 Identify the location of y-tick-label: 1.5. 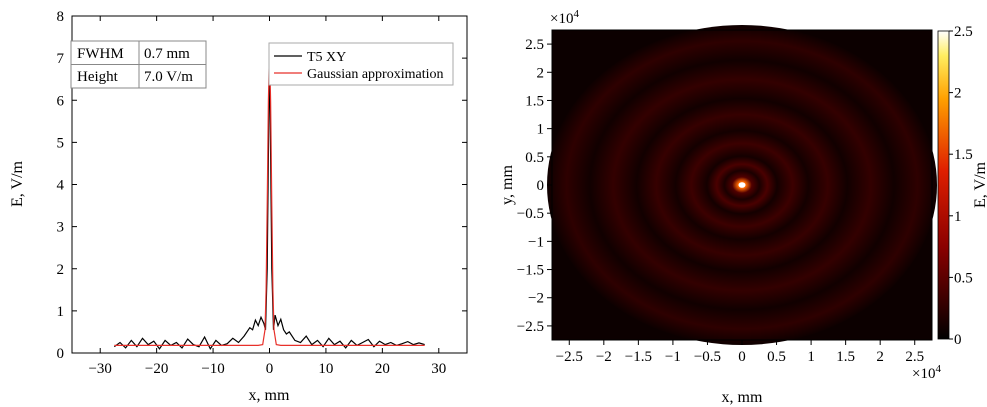
(534, 101).